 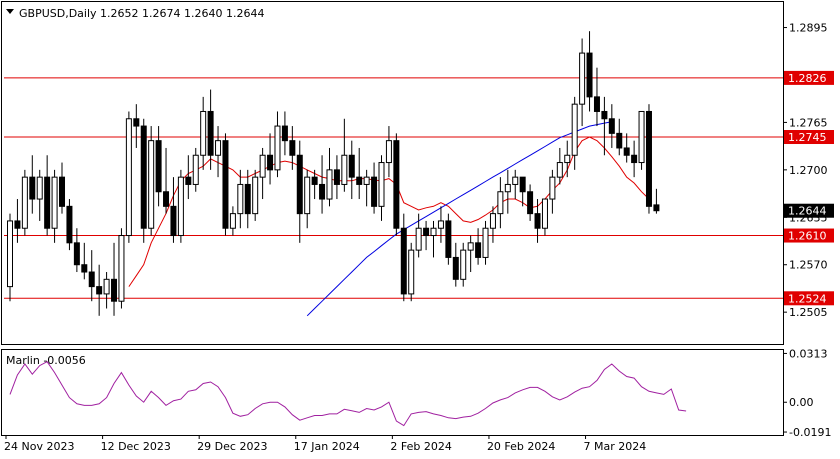 I want to click on symbol-dropdown-icon, so click(x=10, y=11).